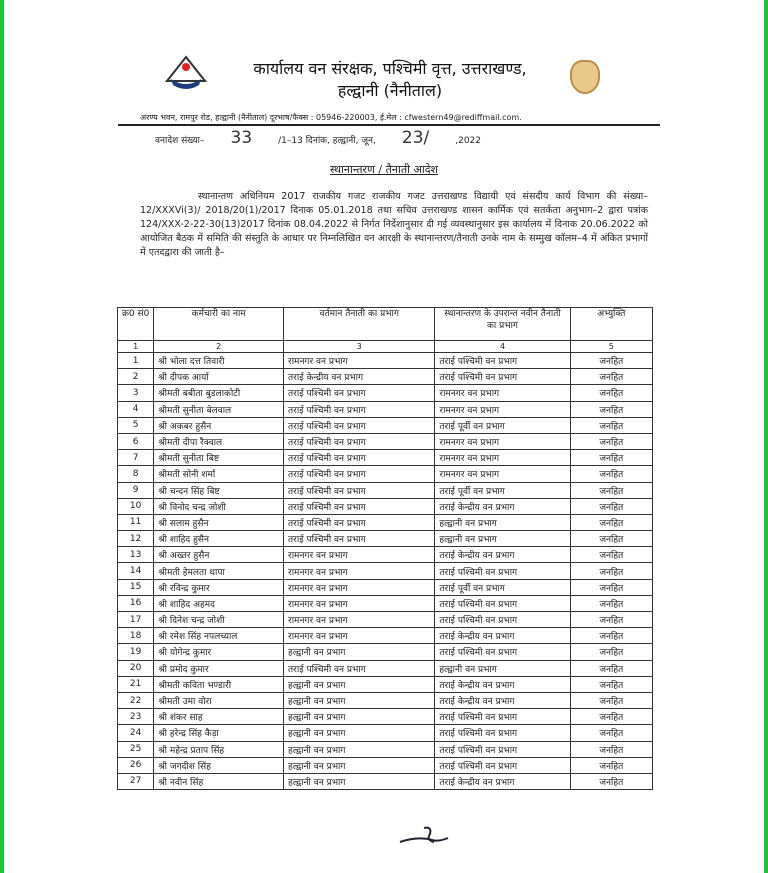 This screenshot has height=873, width=768. What do you see at coordinates (219, 393) in the screenshot?
I see `employee-name-cell: श्रीमती बबीता बुडलाकोटी` at bounding box center [219, 393].